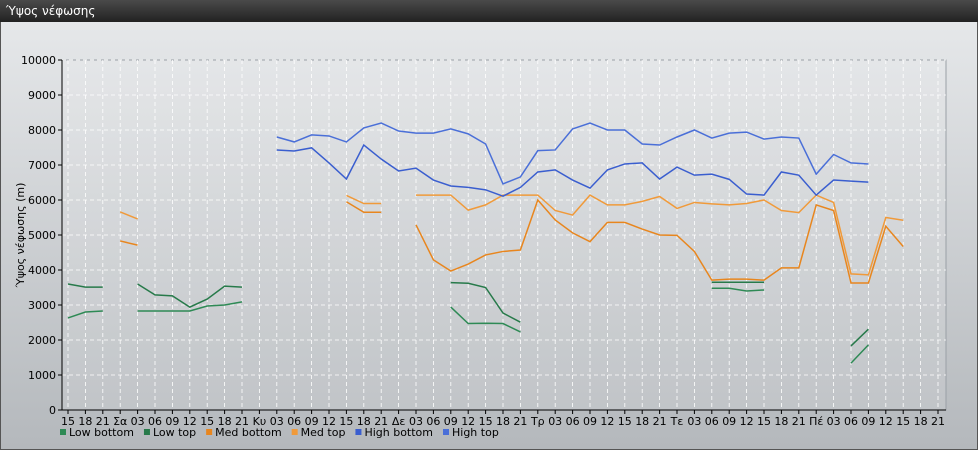 This screenshot has width=978, height=454. Describe the element at coordinates (260, 421) in the screenshot. I see `x-tick-label: Κυ` at that location.